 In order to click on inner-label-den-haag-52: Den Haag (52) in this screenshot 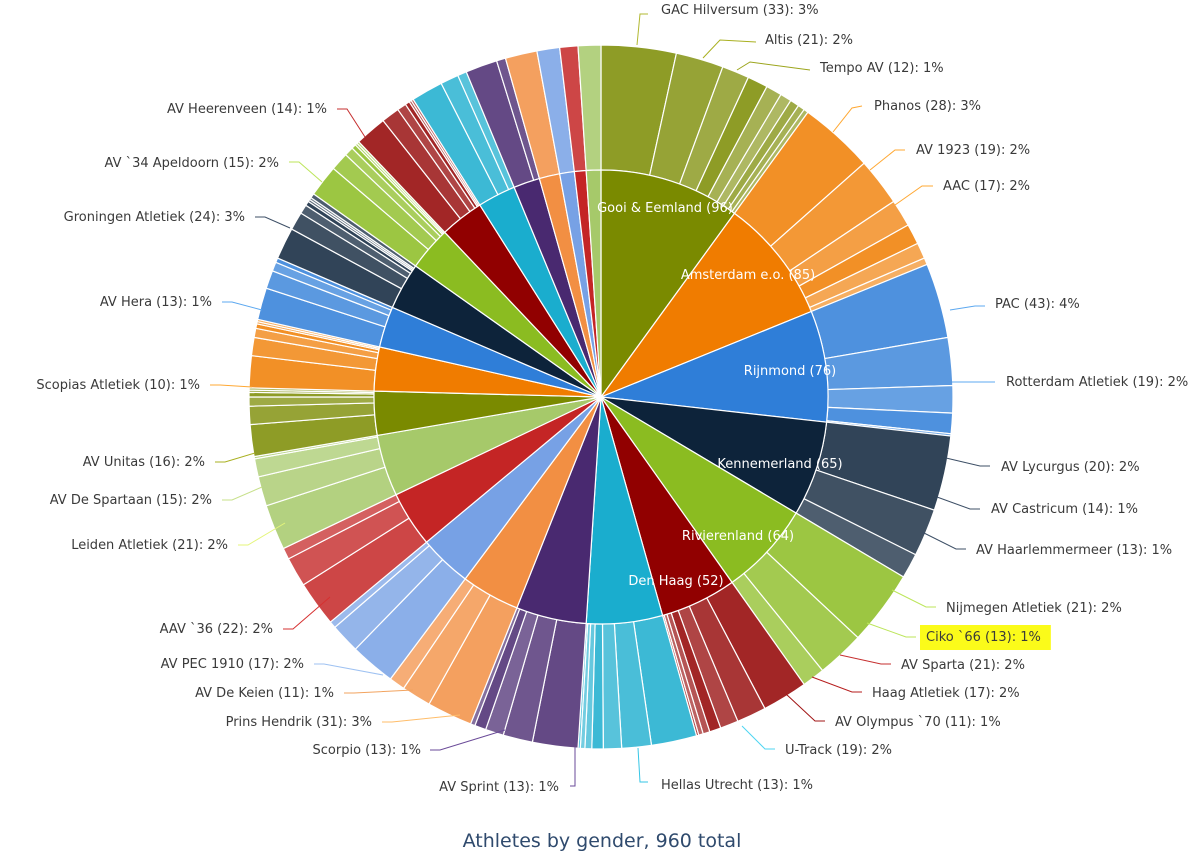, I will do `click(675, 581)`.